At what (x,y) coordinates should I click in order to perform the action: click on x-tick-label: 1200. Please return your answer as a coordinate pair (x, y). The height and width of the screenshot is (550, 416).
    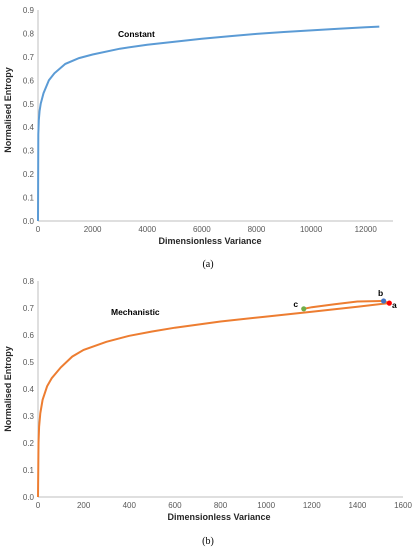
    Looking at the image, I should click on (312, 505).